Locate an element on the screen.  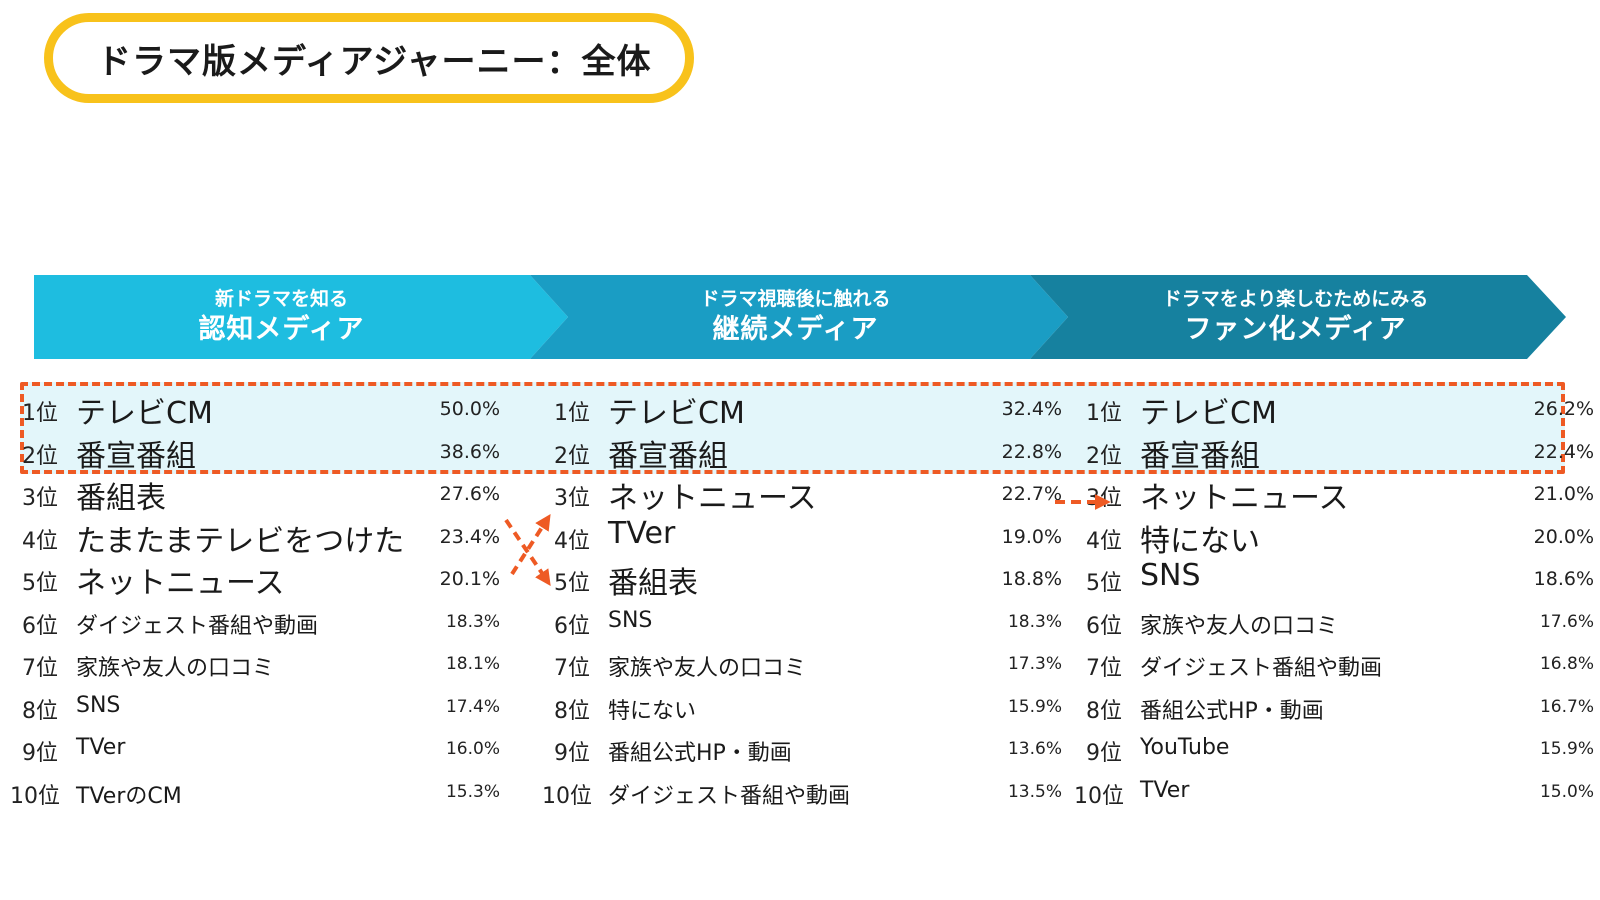
rank-label: 8位 is located at coordinates (572, 711).